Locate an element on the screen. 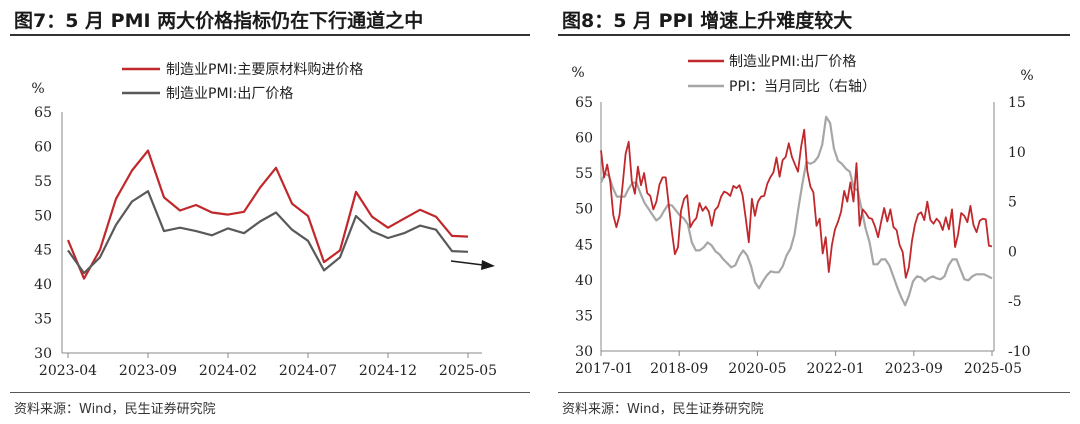 This screenshot has height=424, width=1080. y-tick-label: 50 is located at coordinates (43, 216).